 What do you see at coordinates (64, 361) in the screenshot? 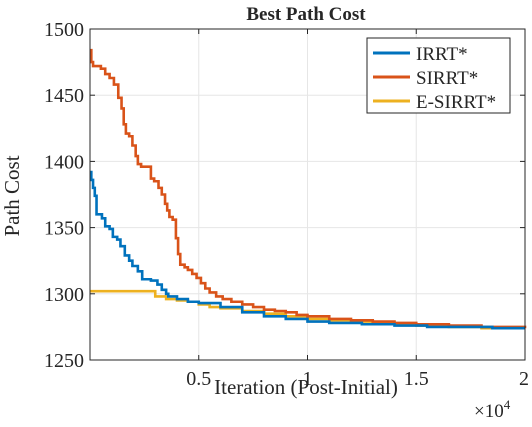
I see `y-tick-label: 1250` at bounding box center [64, 361].